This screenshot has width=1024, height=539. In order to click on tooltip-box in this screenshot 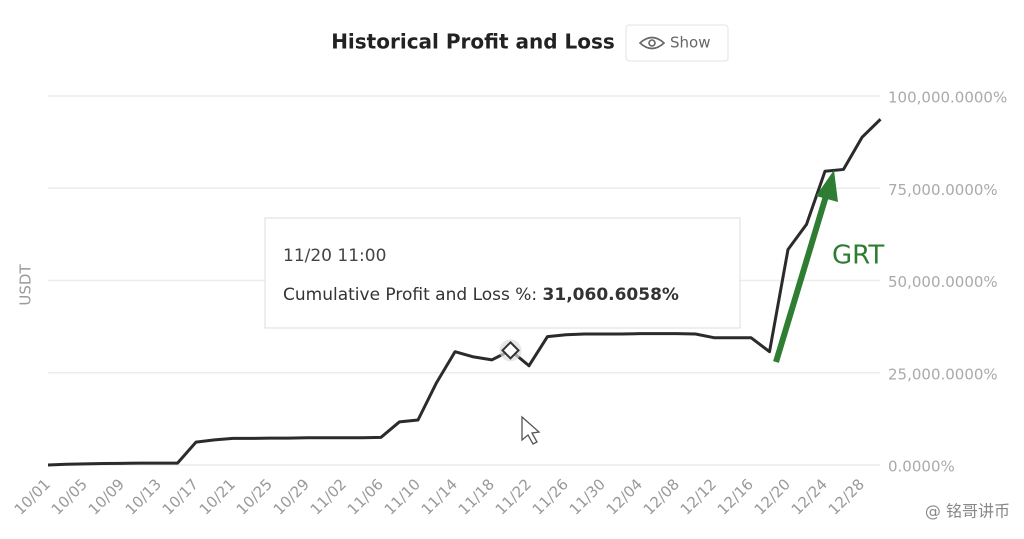, I will do `click(502, 273)`.